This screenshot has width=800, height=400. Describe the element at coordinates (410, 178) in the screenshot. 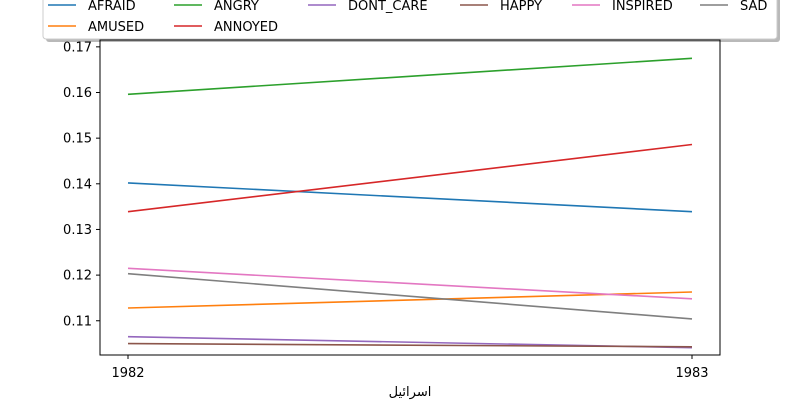

I see `series-line-annoyed` at that location.